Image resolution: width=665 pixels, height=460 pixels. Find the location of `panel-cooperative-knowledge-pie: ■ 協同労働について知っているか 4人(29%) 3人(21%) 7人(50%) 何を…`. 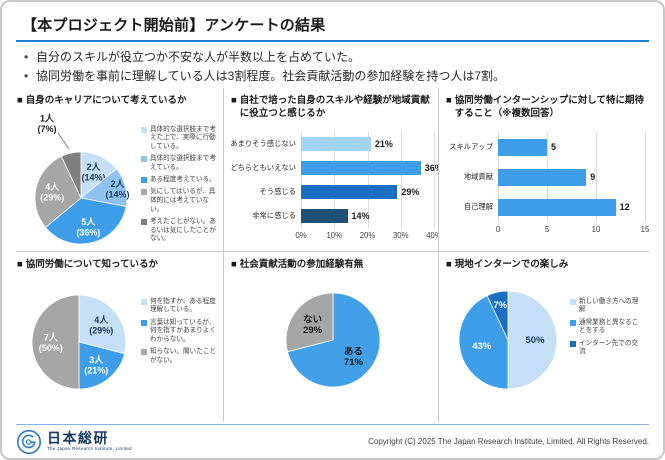

panel-cooperative-knowledge-pie: ■ 協同労働について知っているか 4人(29%) 3人(21%) 7人(50%) 何を… is located at coordinates (120, 337).